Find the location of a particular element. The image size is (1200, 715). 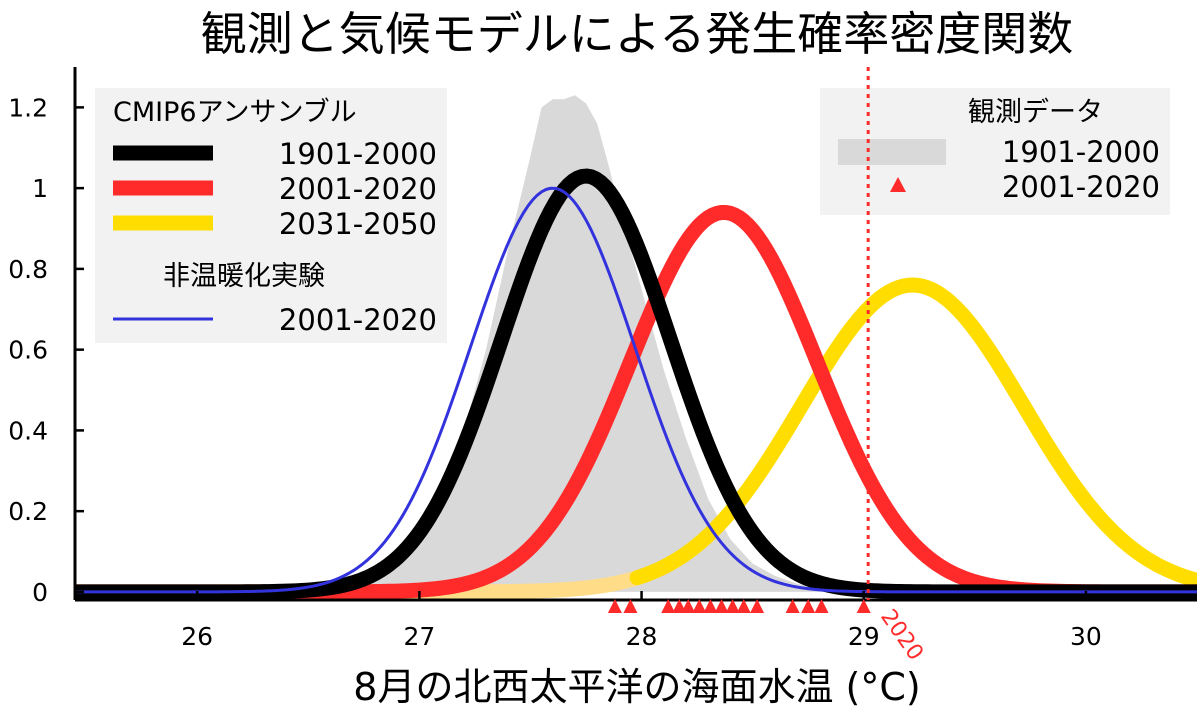

x-tick-label: 27 is located at coordinates (419, 636).